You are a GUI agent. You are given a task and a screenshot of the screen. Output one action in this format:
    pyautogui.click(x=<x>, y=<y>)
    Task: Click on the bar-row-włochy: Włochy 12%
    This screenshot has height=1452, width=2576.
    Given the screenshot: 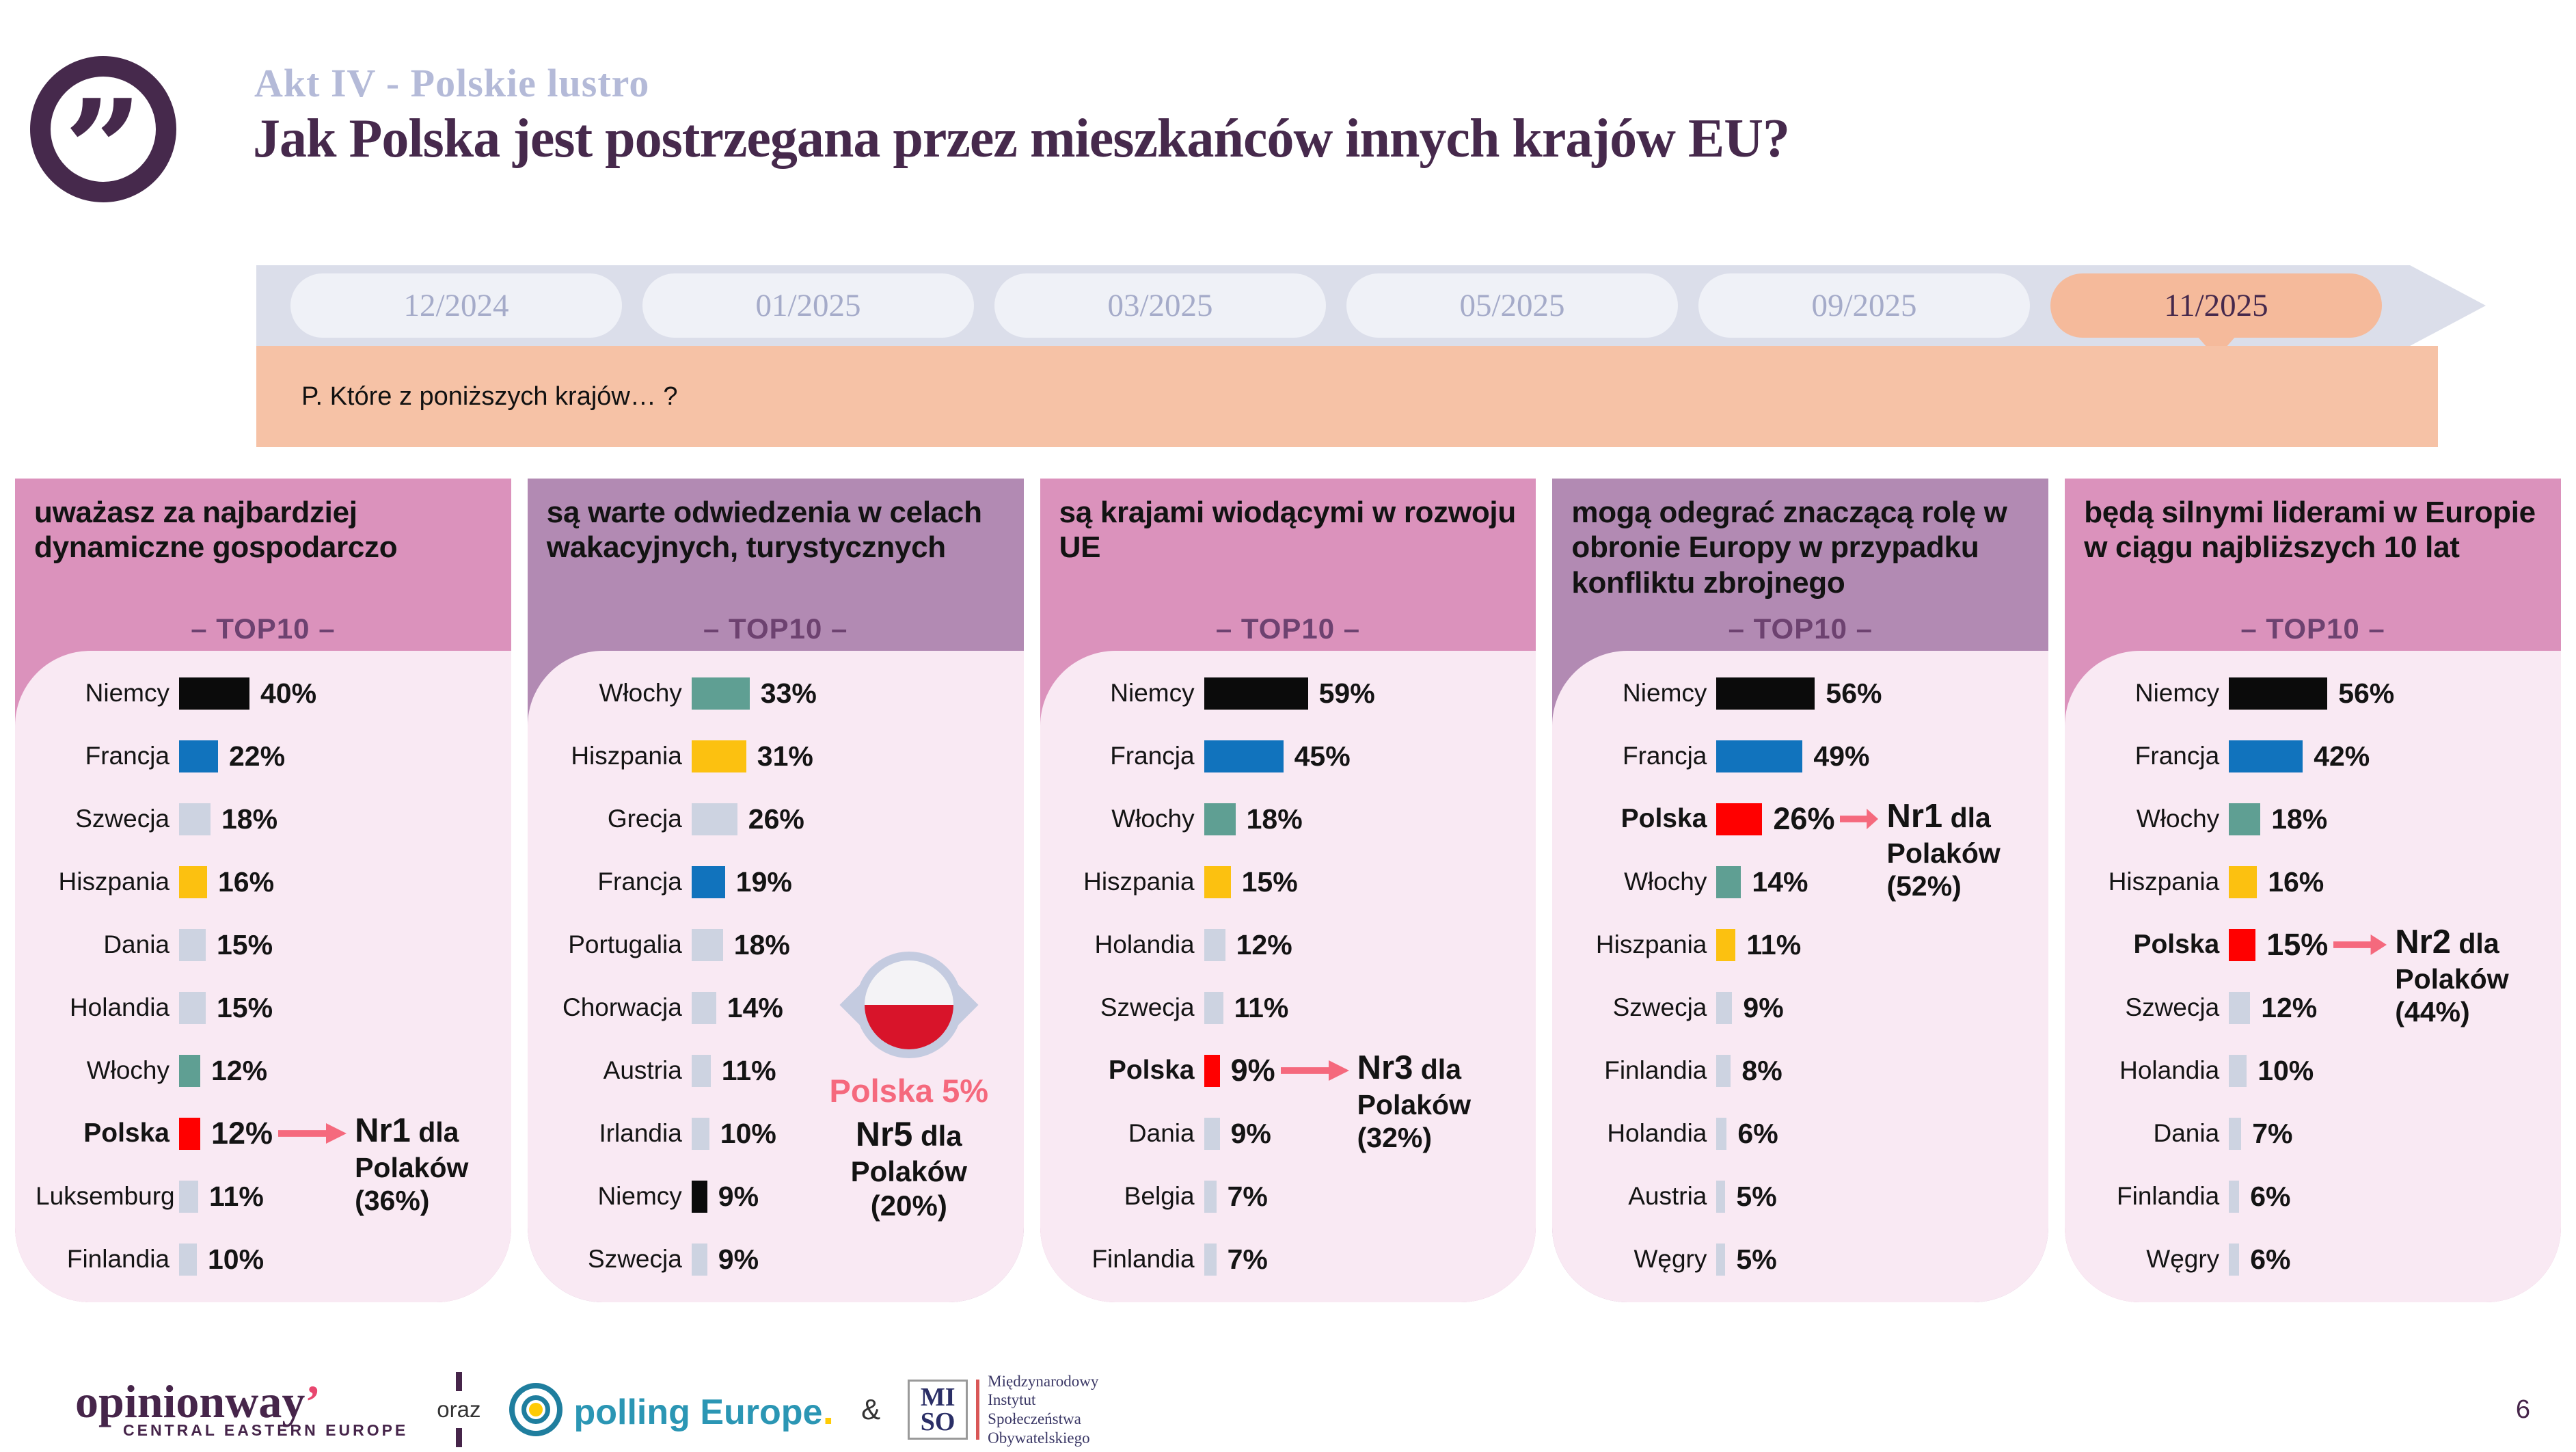 What is the action you would take?
    pyautogui.click(x=263, y=1070)
    